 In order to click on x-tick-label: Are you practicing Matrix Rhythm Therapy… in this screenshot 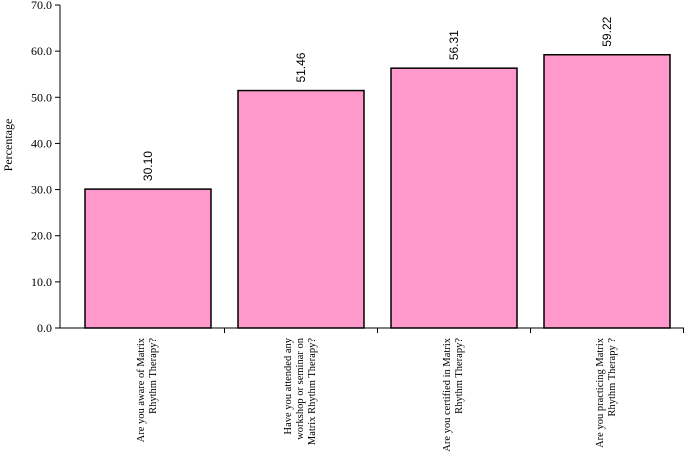, I will do `click(606, 393)`.